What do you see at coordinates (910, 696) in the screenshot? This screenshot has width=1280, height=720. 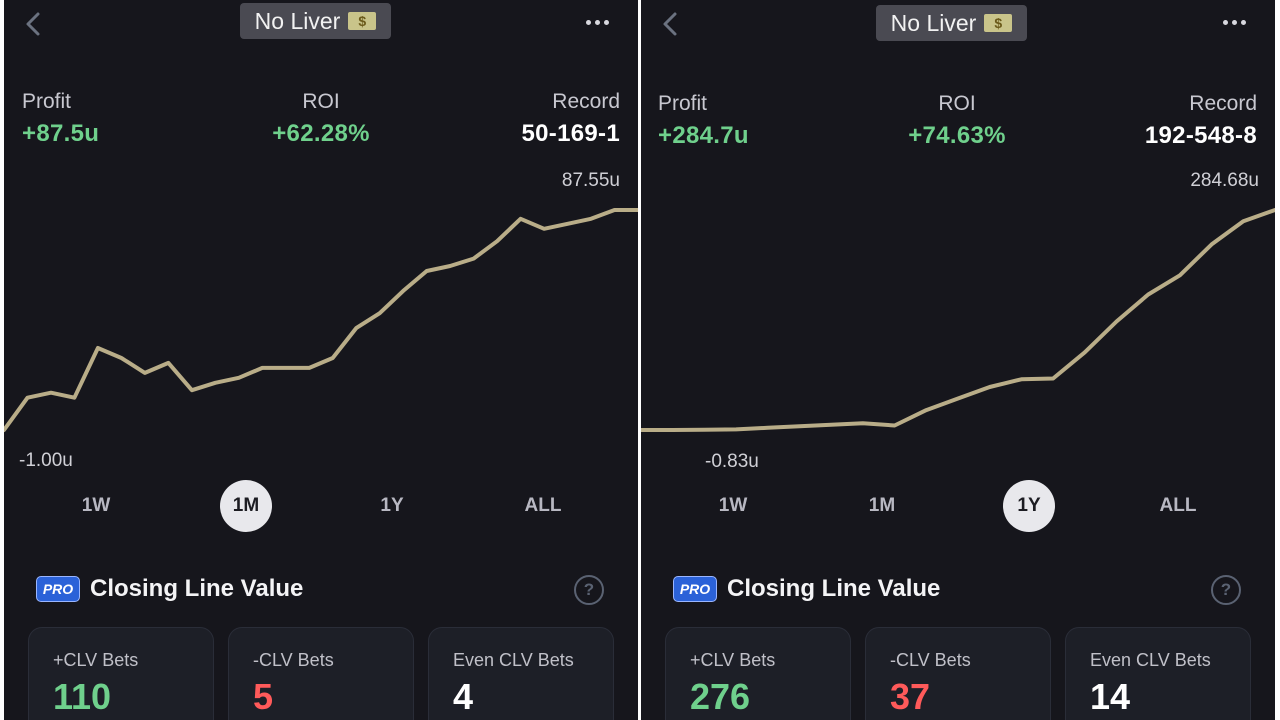 I see `card-value: 37` at bounding box center [910, 696].